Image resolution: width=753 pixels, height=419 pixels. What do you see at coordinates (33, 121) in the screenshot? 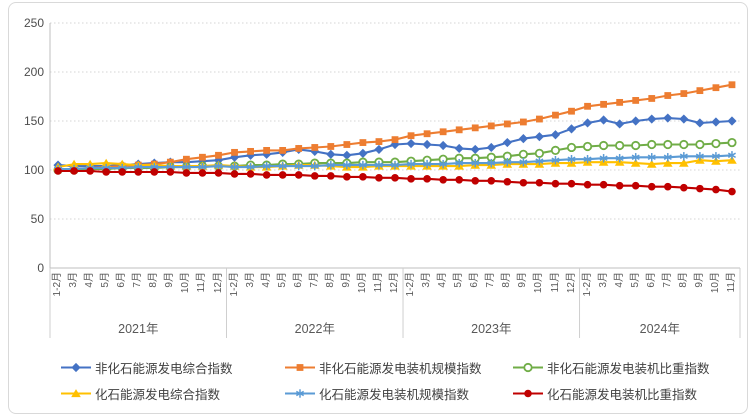
I see `y-axis-tick-label: 150` at bounding box center [33, 121].